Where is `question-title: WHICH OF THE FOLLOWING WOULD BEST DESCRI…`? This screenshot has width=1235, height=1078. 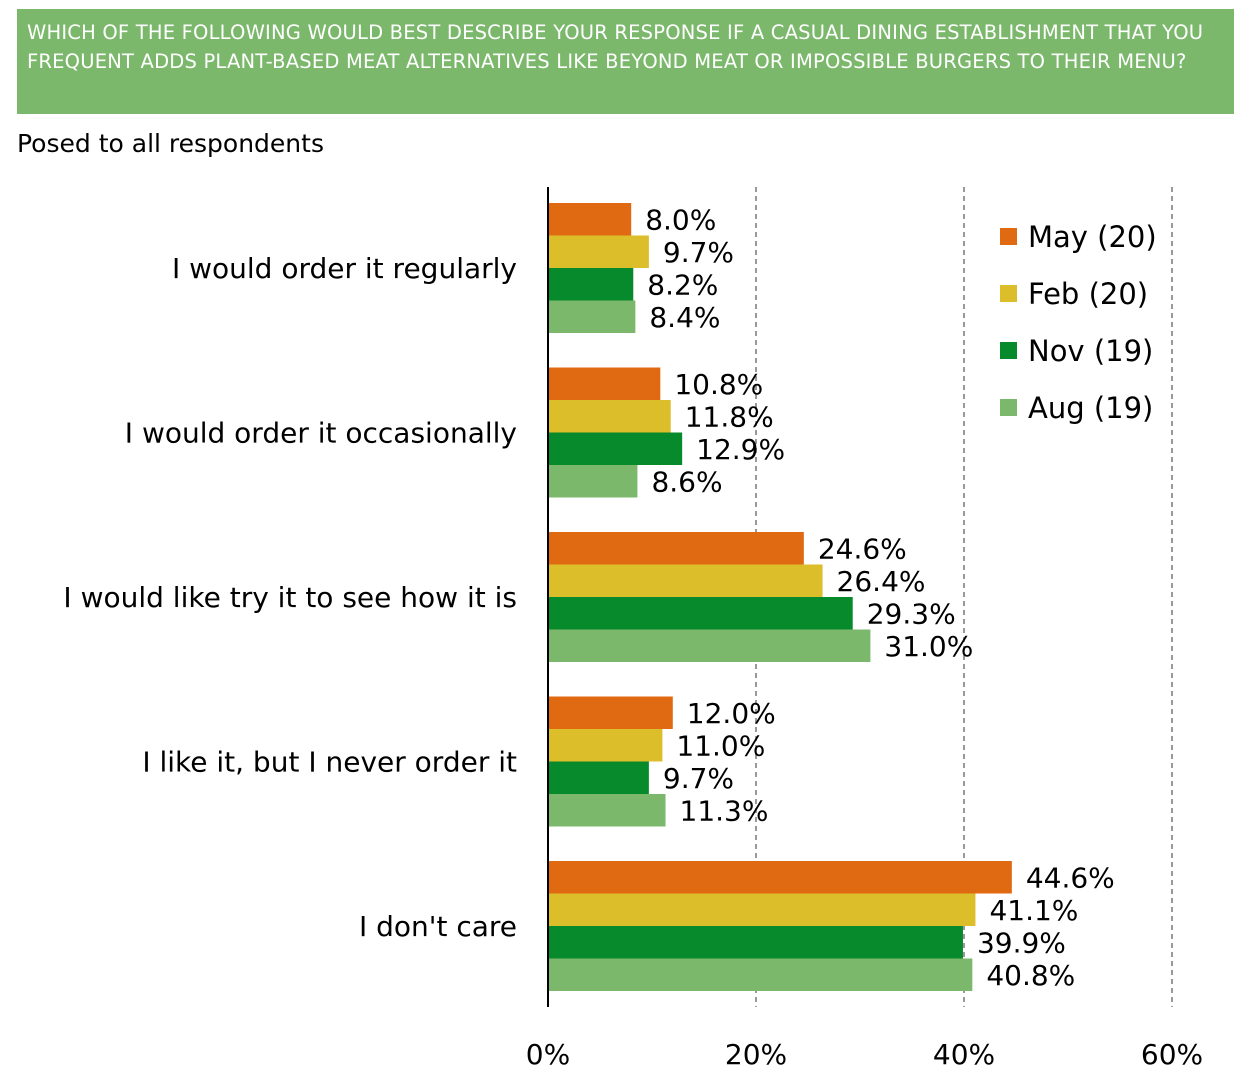
question-title: WHICH OF THE FOLLOWING WOULD BEST DESCRI… is located at coordinates (615, 47).